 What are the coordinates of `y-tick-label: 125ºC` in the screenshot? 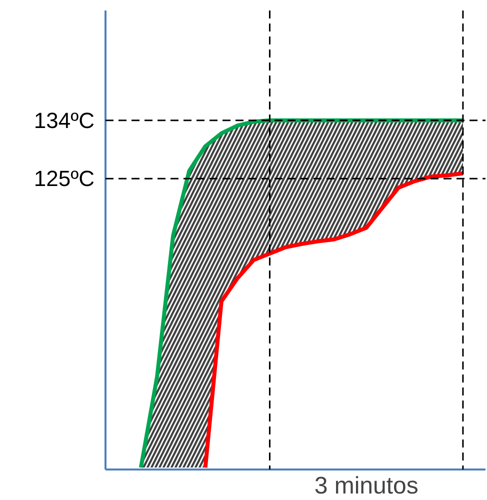 It's located at (64, 179).